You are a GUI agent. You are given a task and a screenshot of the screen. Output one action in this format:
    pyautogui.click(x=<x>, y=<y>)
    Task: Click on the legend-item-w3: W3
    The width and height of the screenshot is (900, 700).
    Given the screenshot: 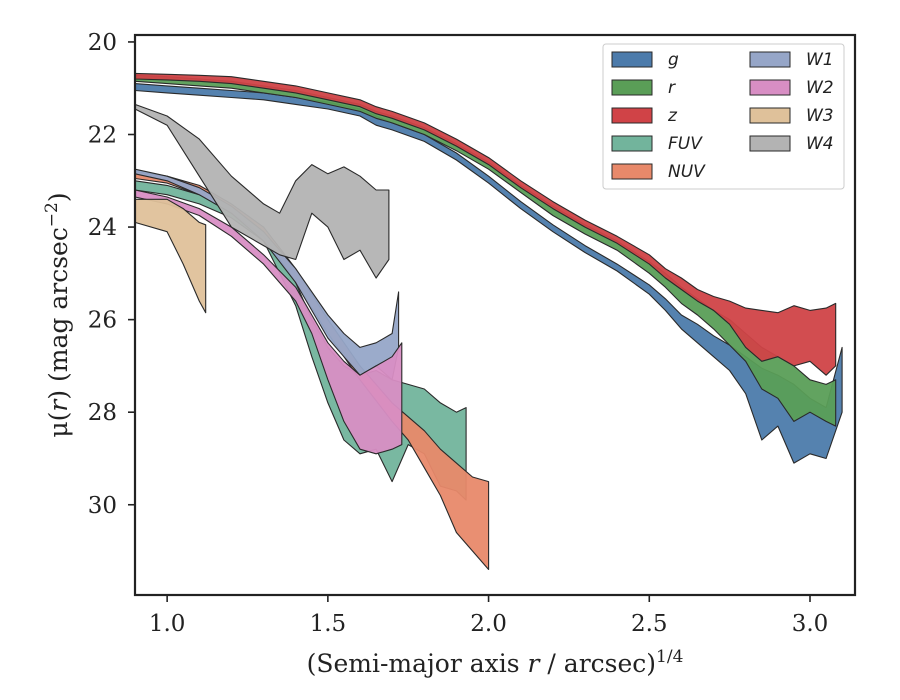 What is the action you would take?
    pyautogui.click(x=791, y=116)
    